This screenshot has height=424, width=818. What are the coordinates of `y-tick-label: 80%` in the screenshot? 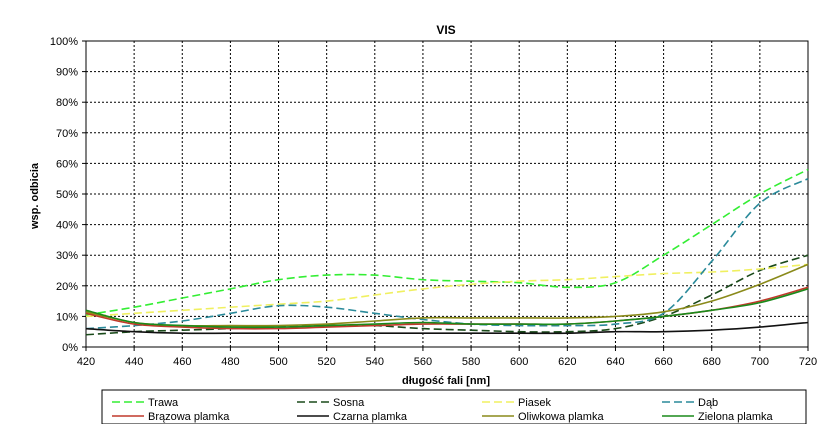 It's located at (67, 103).